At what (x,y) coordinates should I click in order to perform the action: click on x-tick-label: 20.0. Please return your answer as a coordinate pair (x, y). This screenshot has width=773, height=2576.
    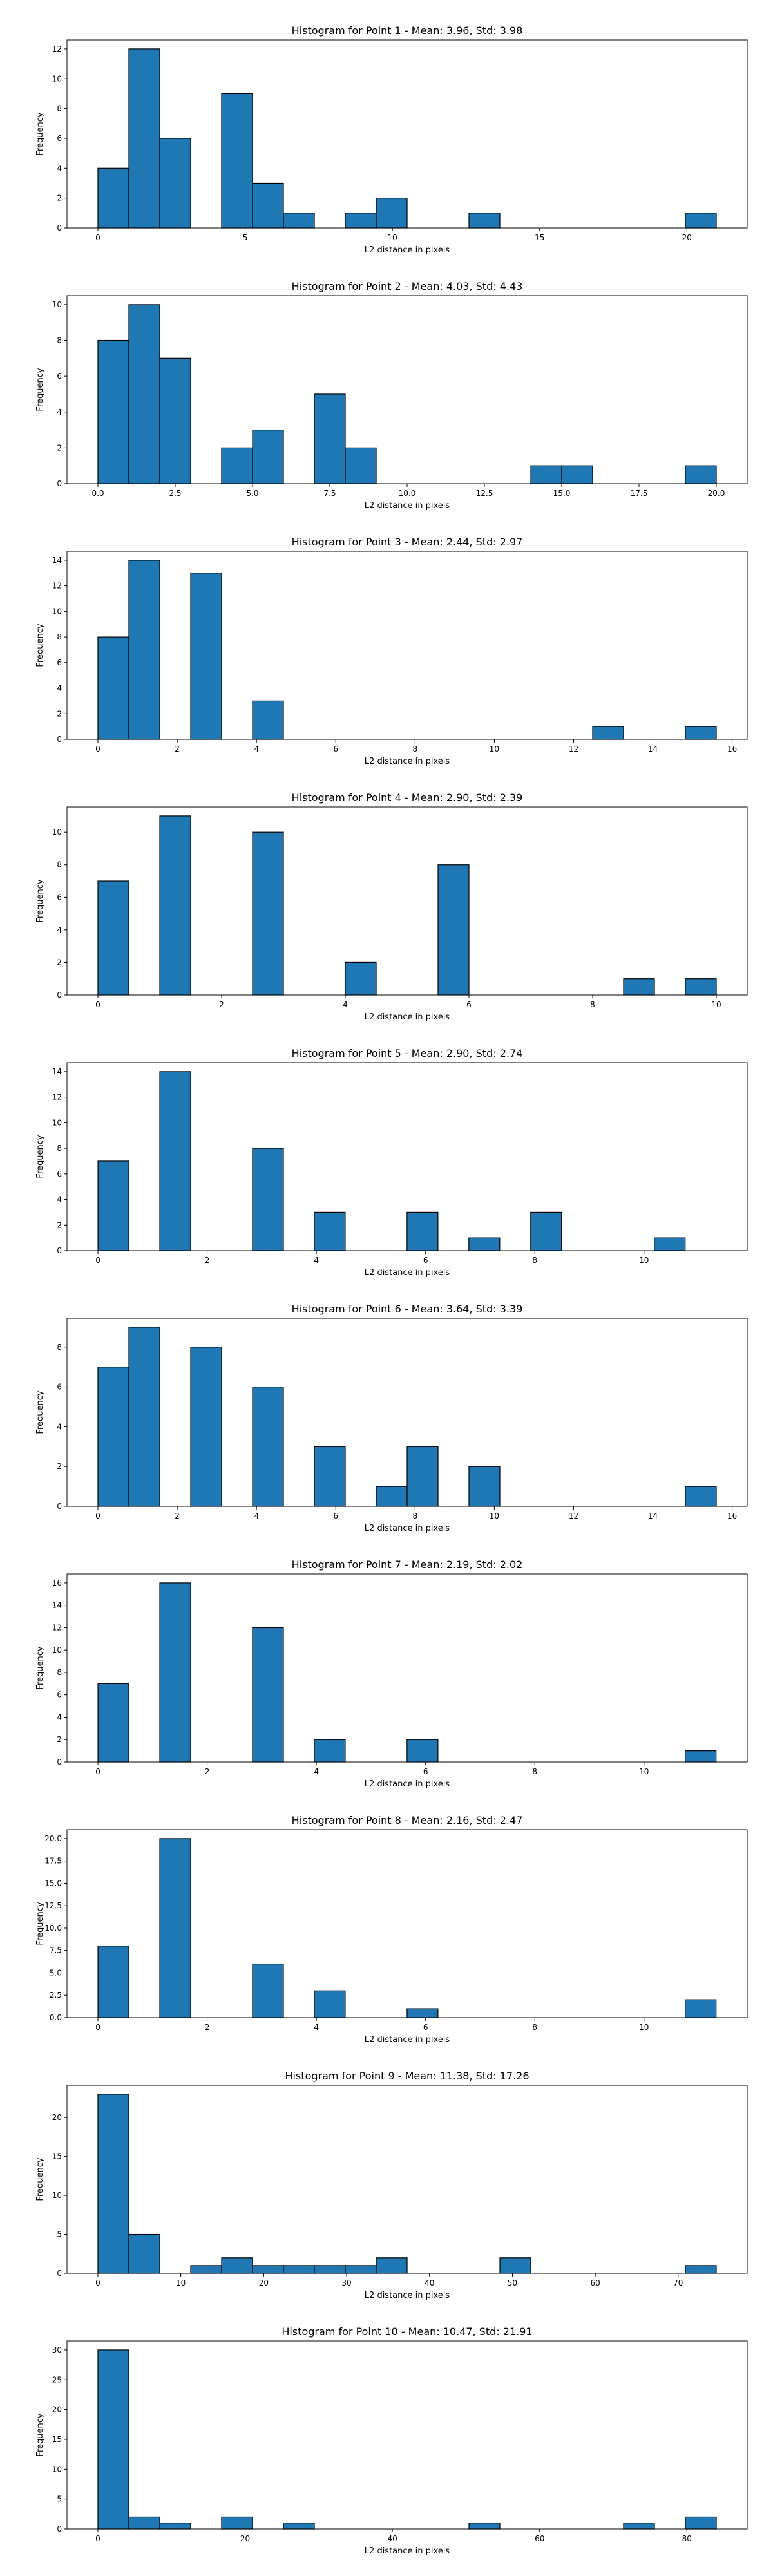
    Looking at the image, I should click on (716, 494).